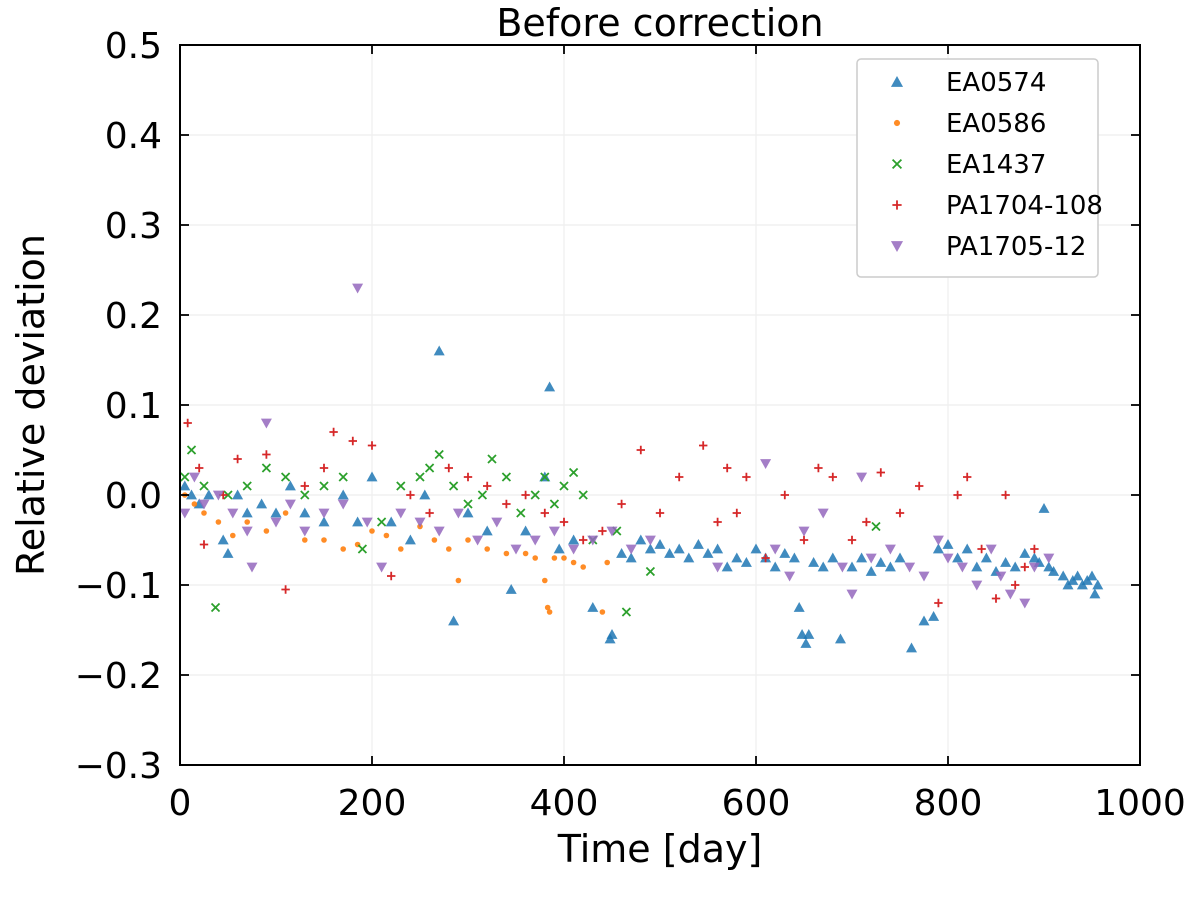 The image size is (1200, 900). I want to click on x-tick-label: 1000, so click(1140, 803).